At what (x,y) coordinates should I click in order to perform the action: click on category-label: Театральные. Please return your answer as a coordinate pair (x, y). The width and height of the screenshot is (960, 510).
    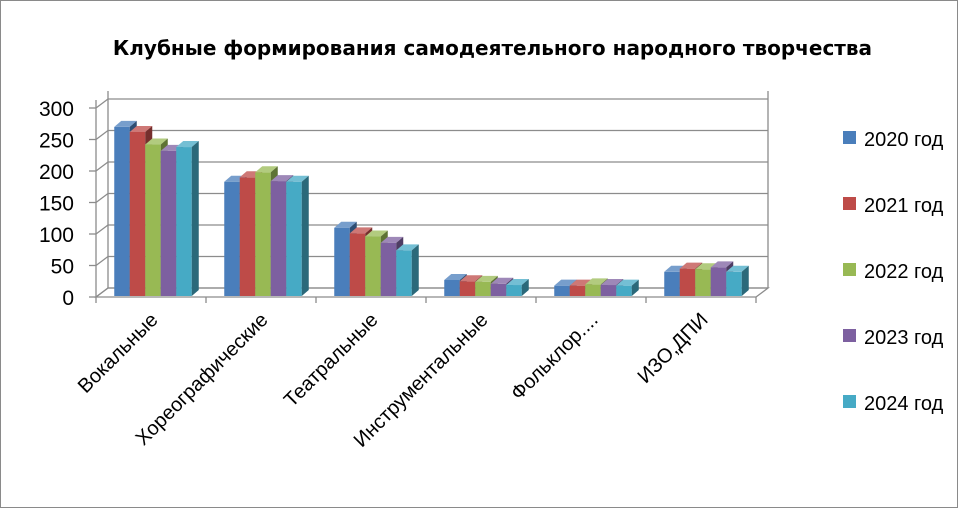
    Looking at the image, I should click on (331, 360).